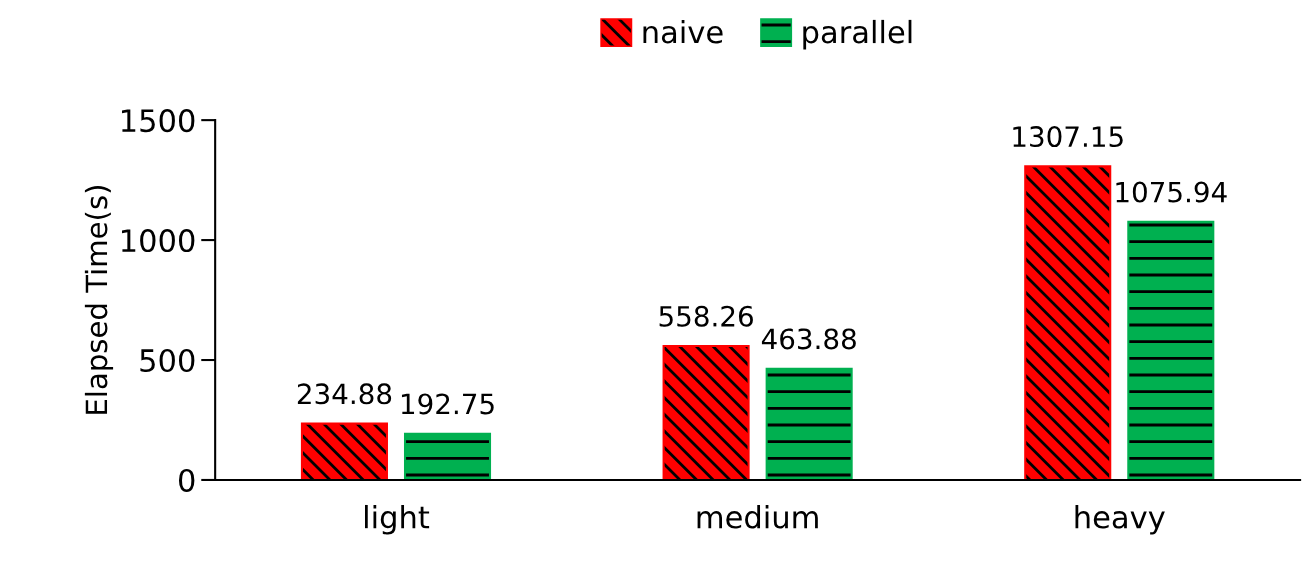 The height and width of the screenshot is (564, 1304). What do you see at coordinates (344, 394) in the screenshot?
I see `data-label: 234.88` at bounding box center [344, 394].